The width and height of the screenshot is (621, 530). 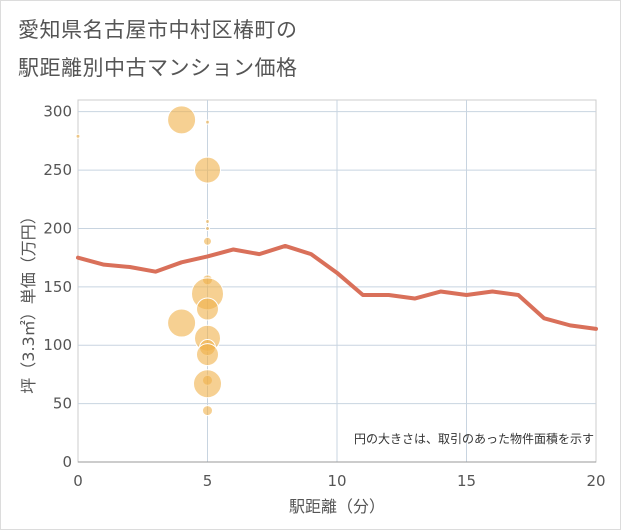 I want to click on x-tick-label: 5, so click(x=208, y=481).